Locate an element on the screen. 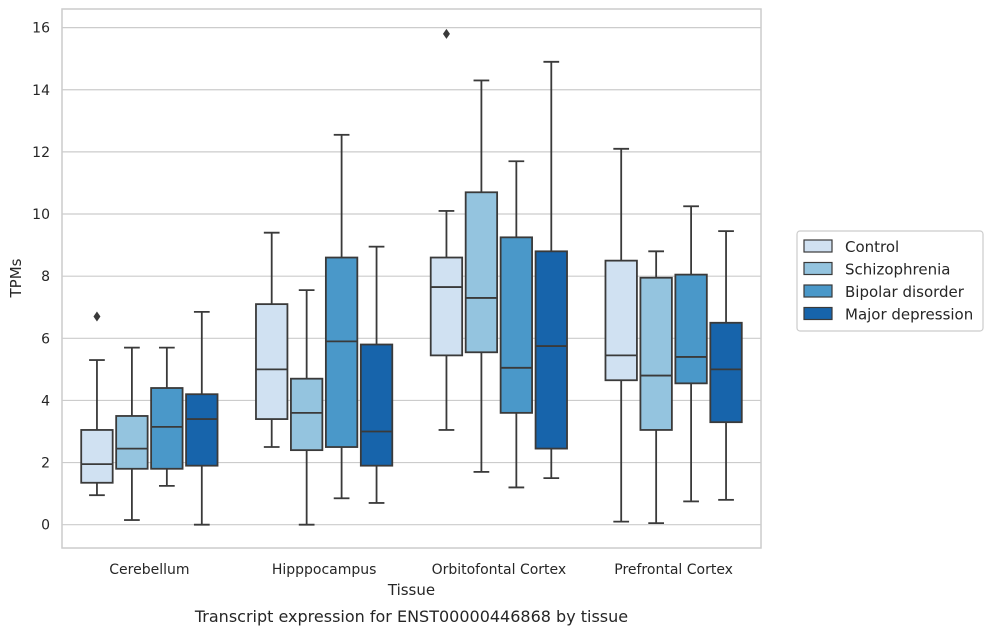  y-tick-label: 12 is located at coordinates (41, 153).